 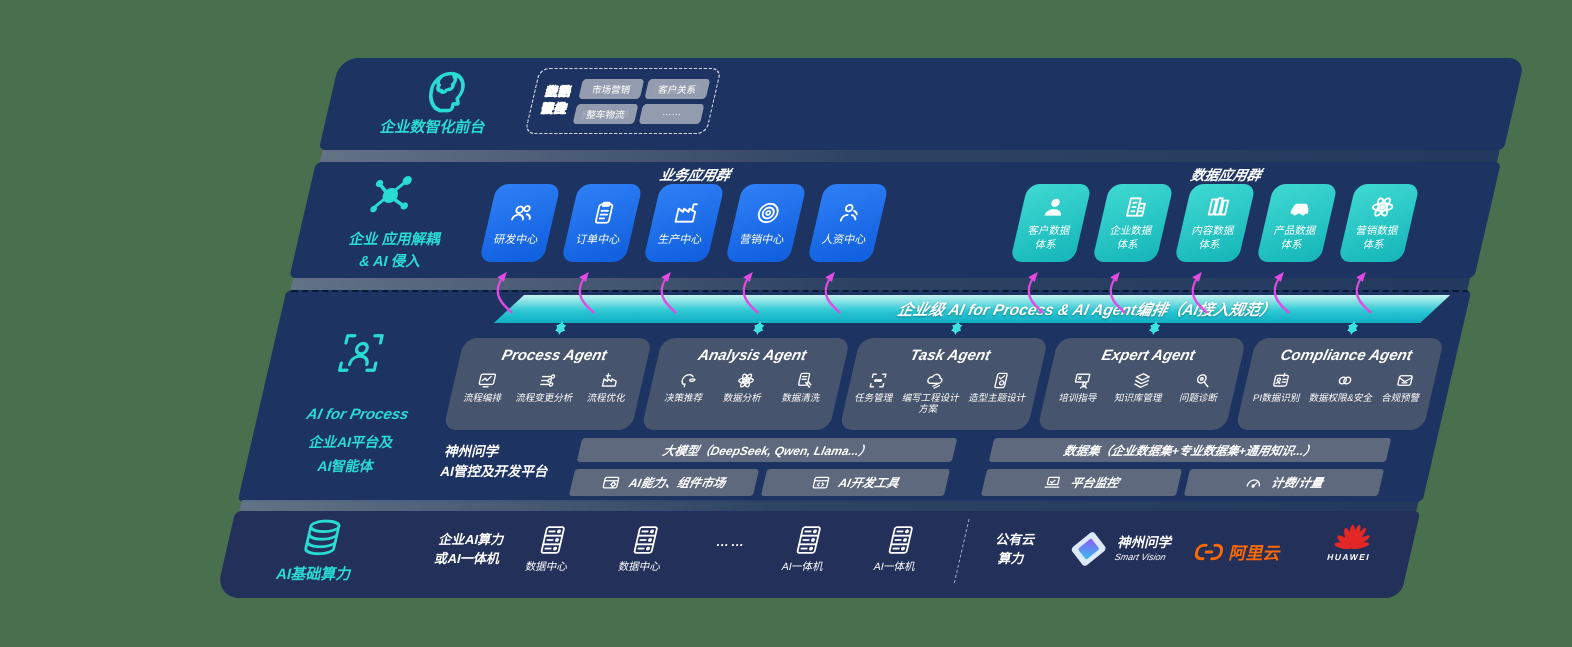 What do you see at coordinates (931, 404) in the screenshot?
I see `agent-item-label: 编写工程设计方案` at bounding box center [931, 404].